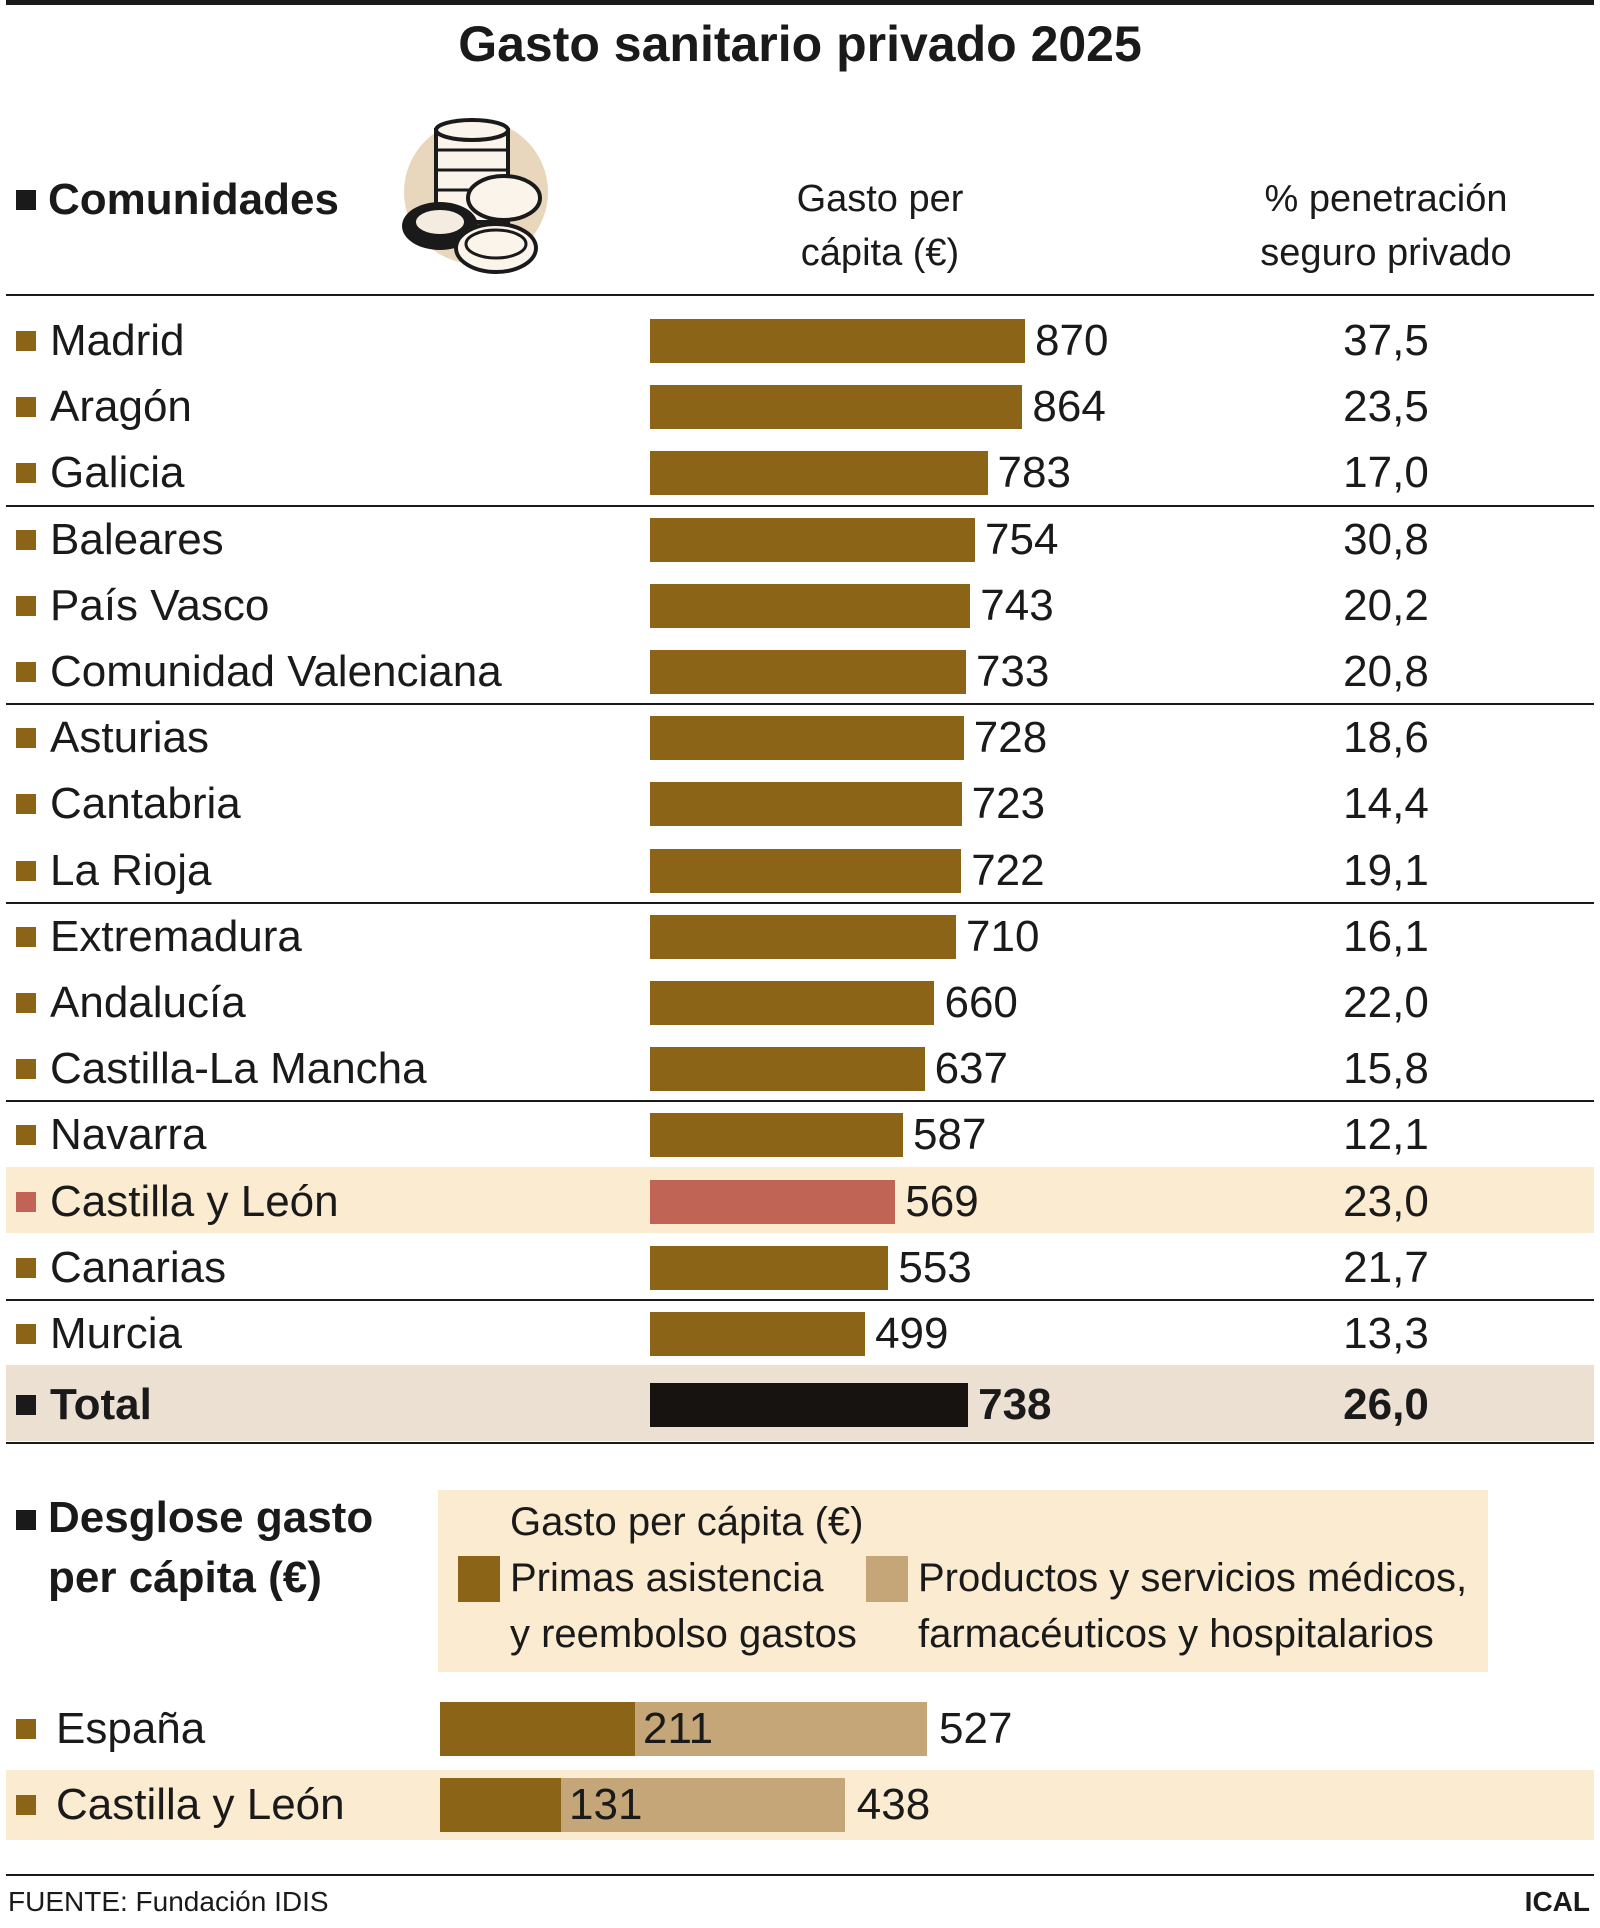  What do you see at coordinates (131, 1728) in the screenshot?
I see `stacked-row-label: España` at bounding box center [131, 1728].